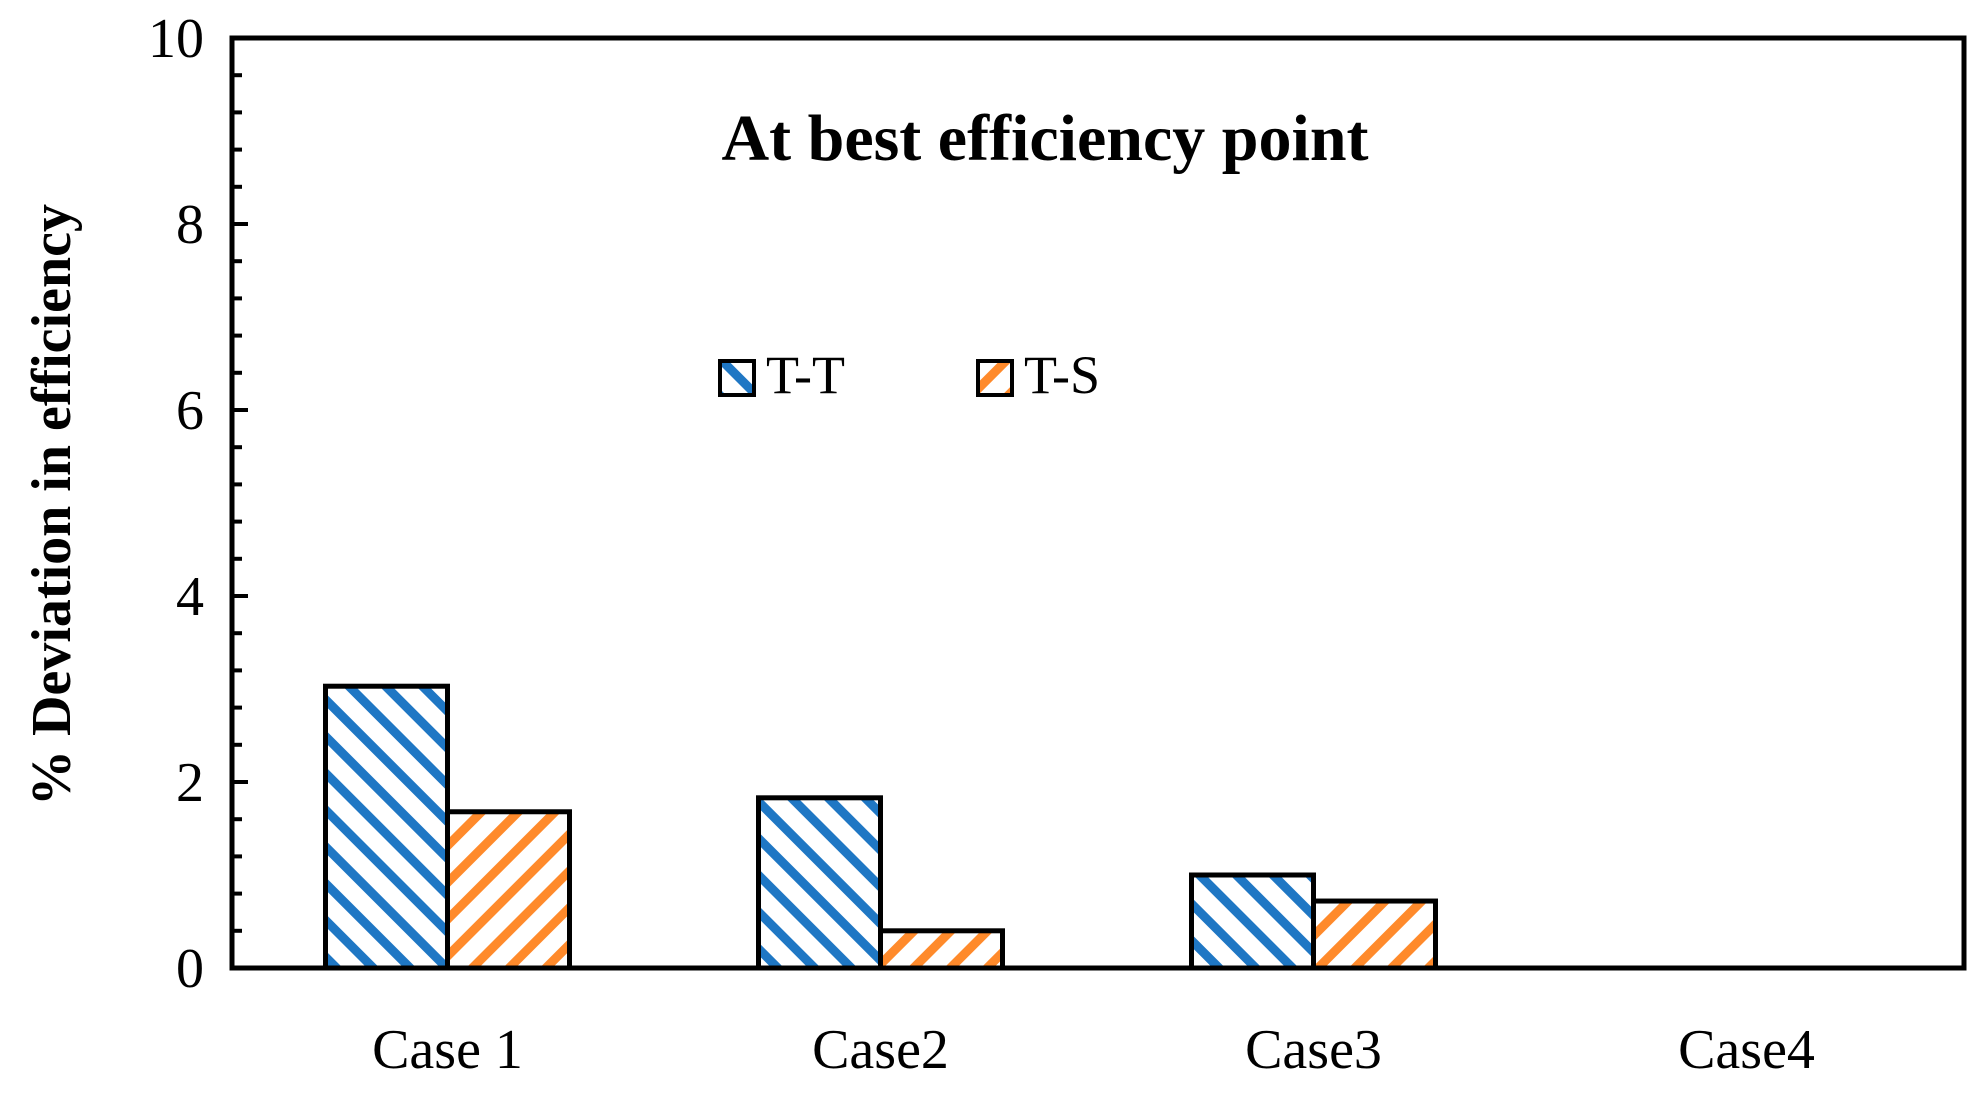  I want to click on legend-swatch-ts, so click(995, 378).